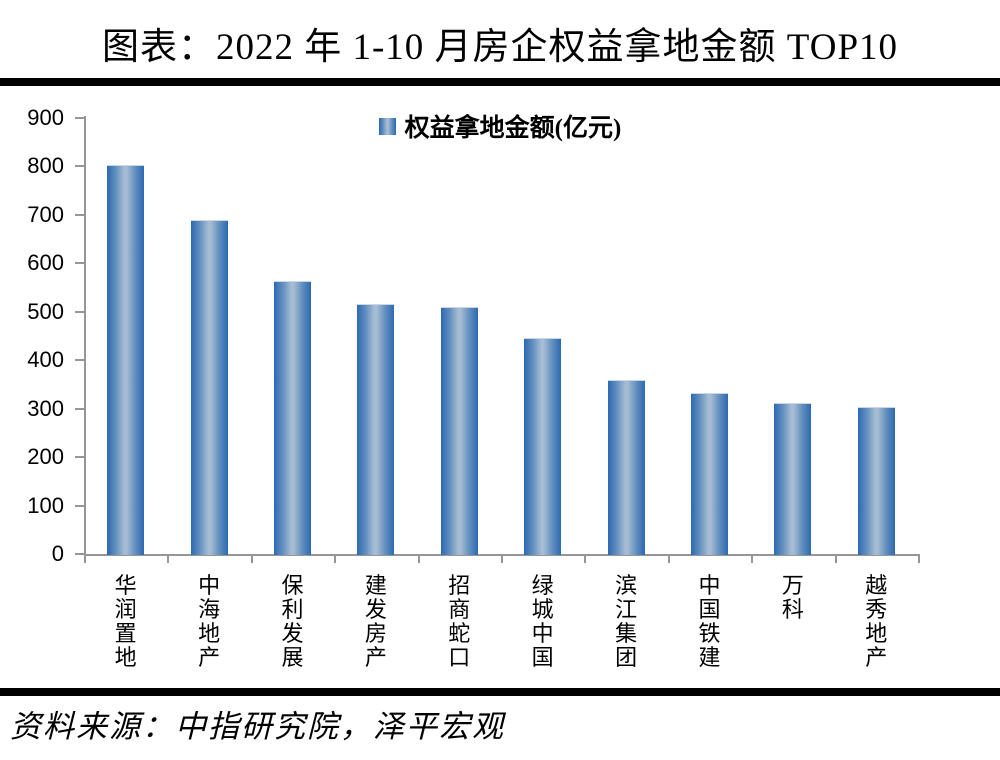 The image size is (1000, 760). What do you see at coordinates (500, 82) in the screenshot?
I see `title-divider` at bounding box center [500, 82].